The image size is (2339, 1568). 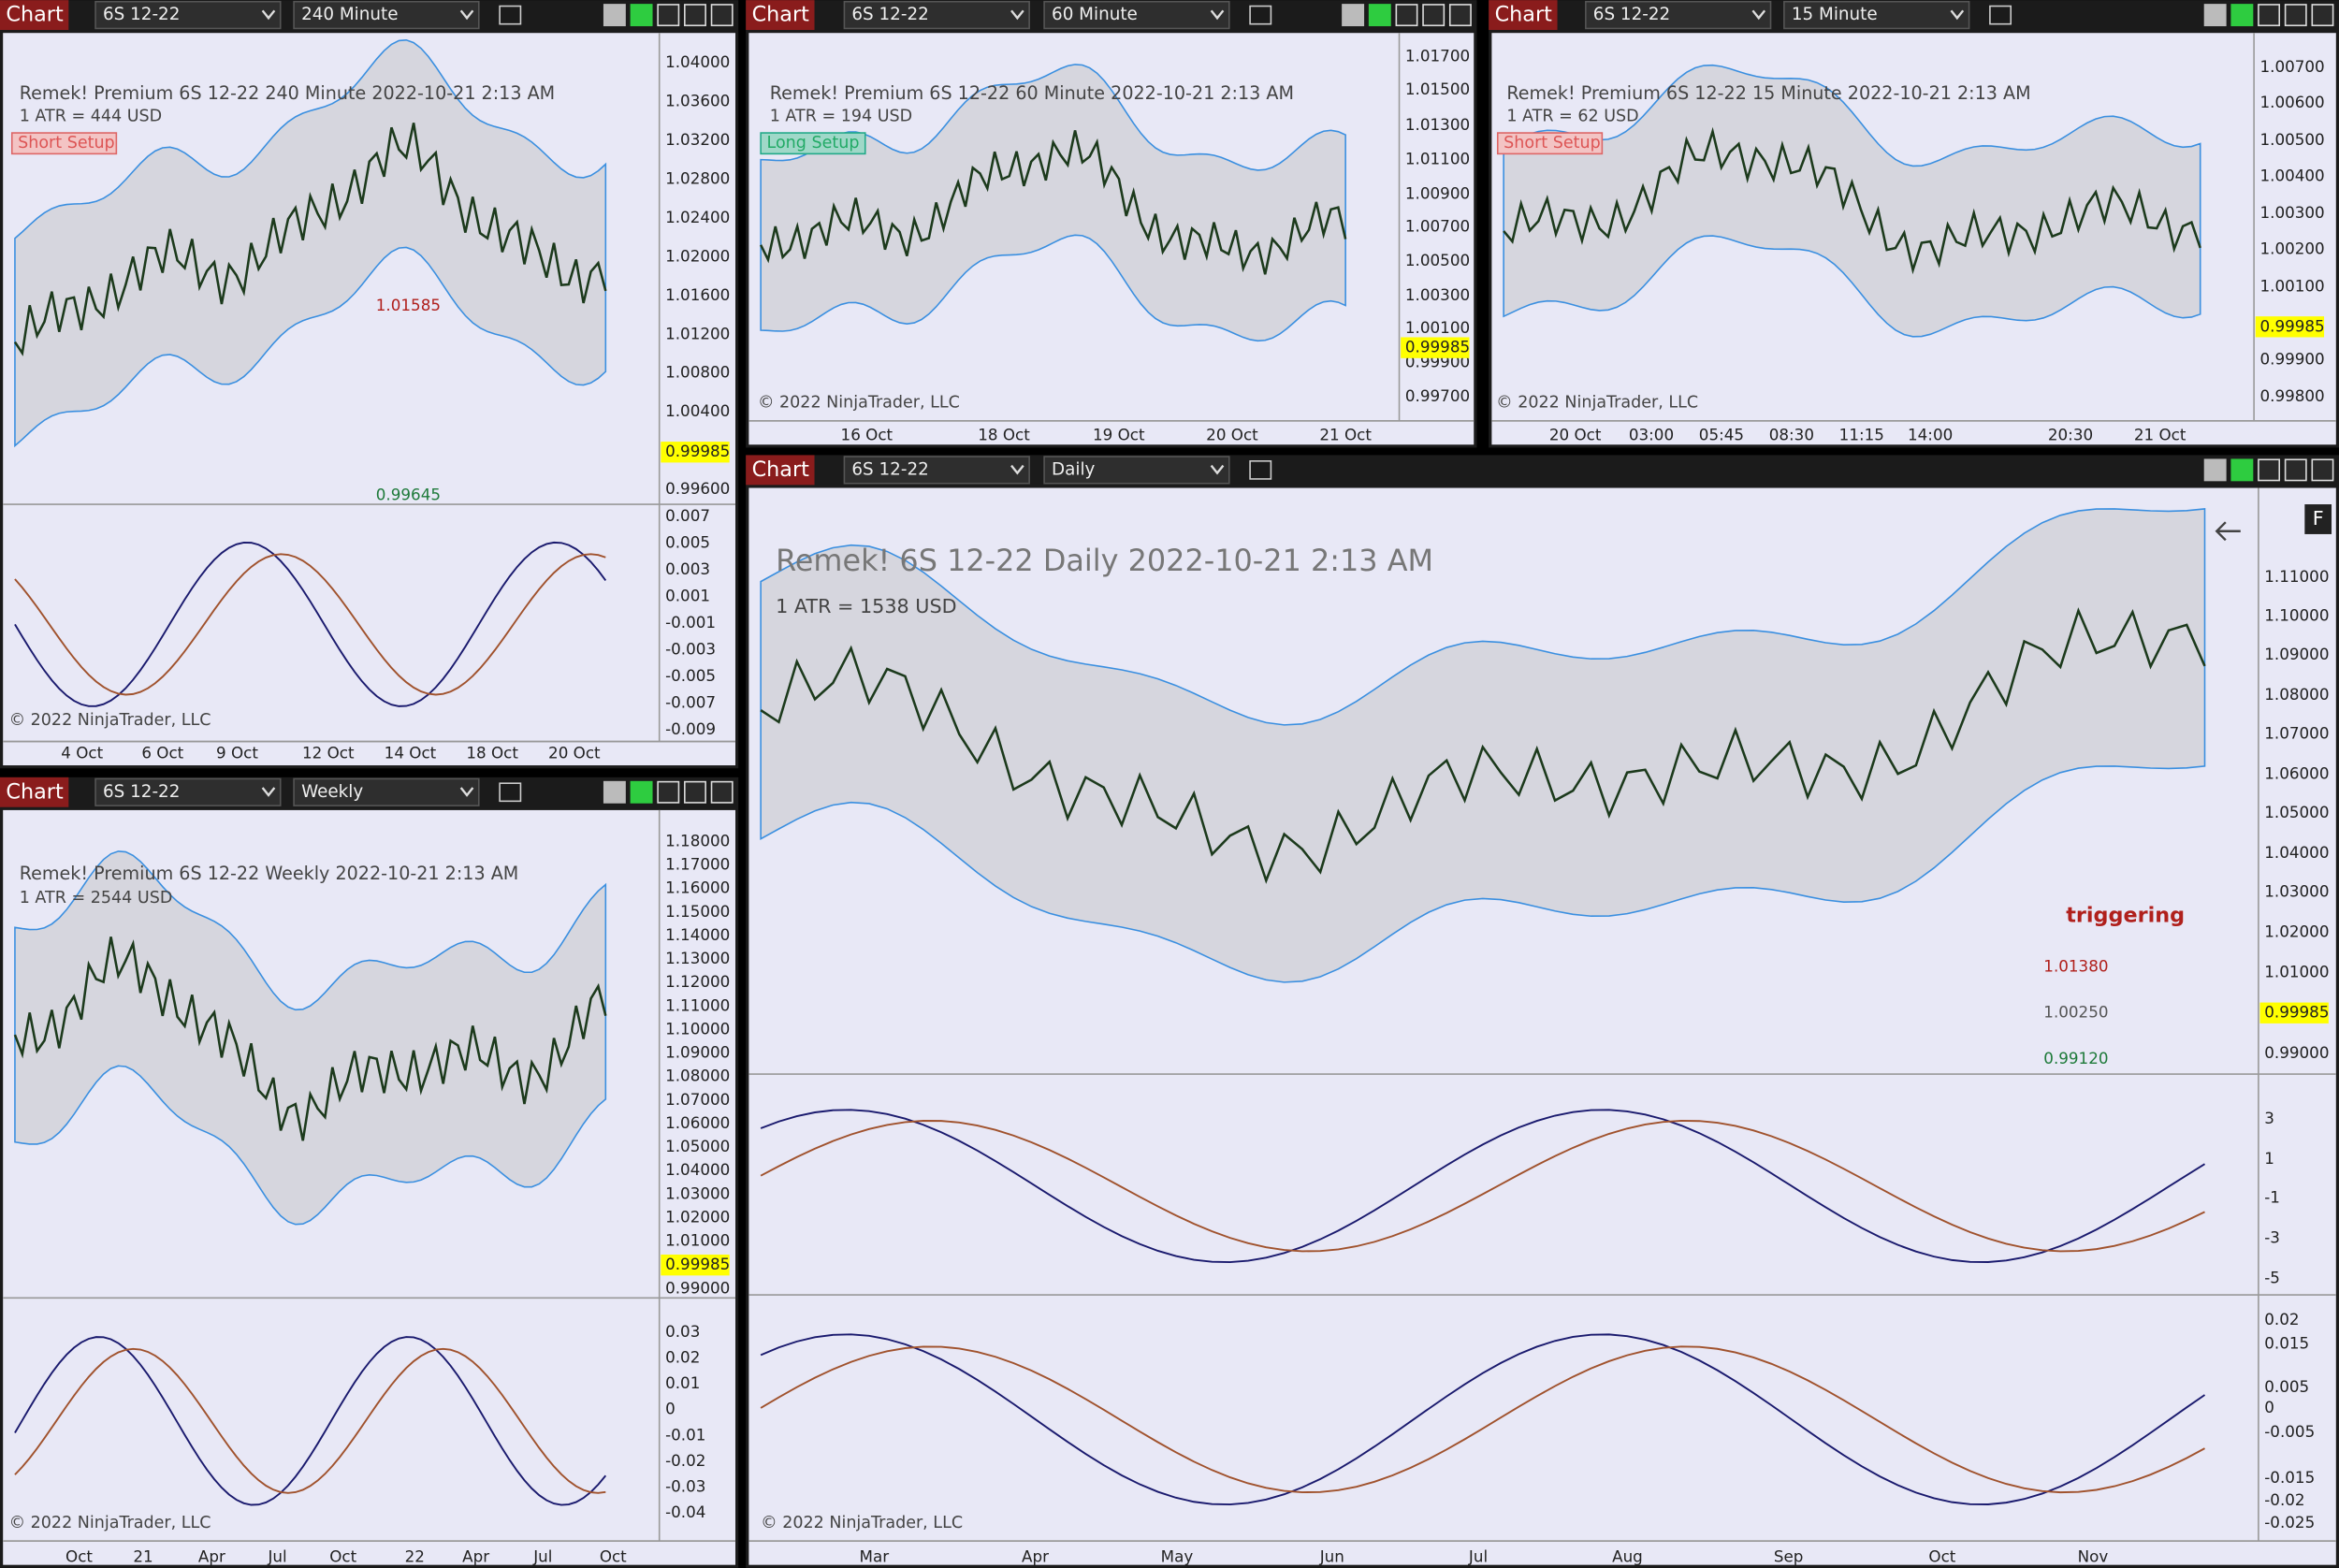 What do you see at coordinates (2125, 916) in the screenshot?
I see `annotation: triggering` at bounding box center [2125, 916].